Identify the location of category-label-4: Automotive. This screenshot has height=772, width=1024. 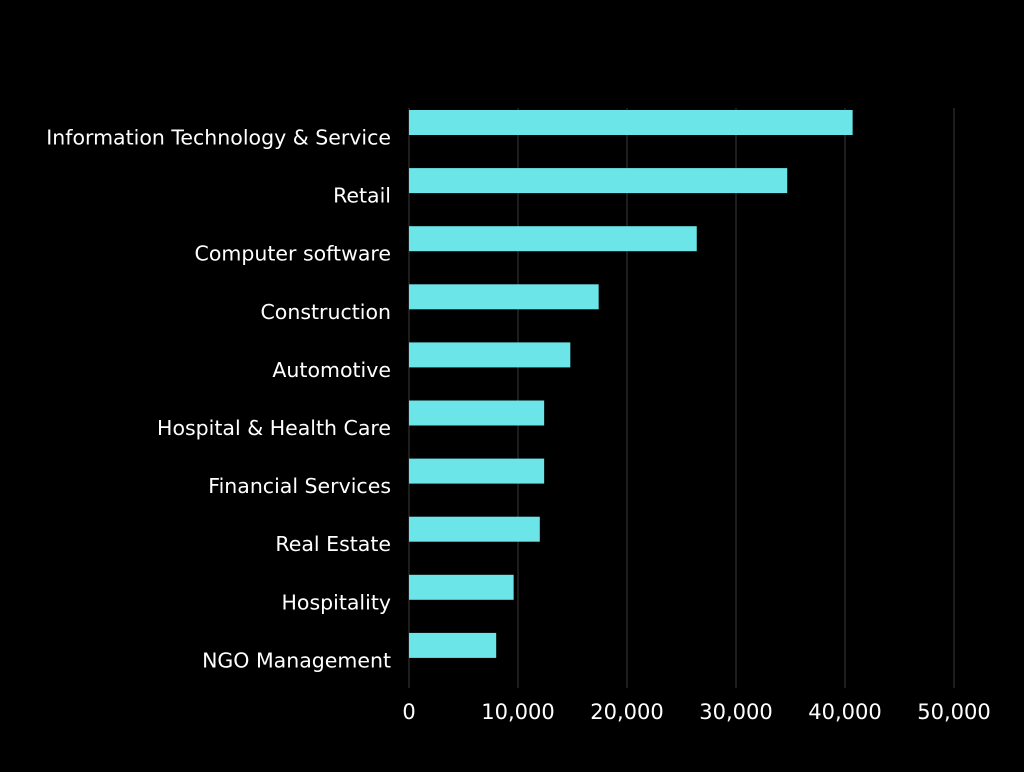
(331, 370).